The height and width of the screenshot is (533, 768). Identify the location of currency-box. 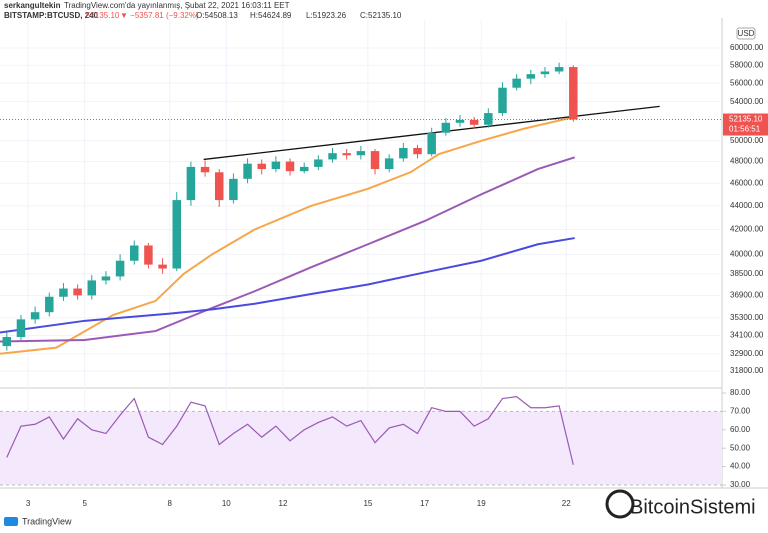
(746, 33).